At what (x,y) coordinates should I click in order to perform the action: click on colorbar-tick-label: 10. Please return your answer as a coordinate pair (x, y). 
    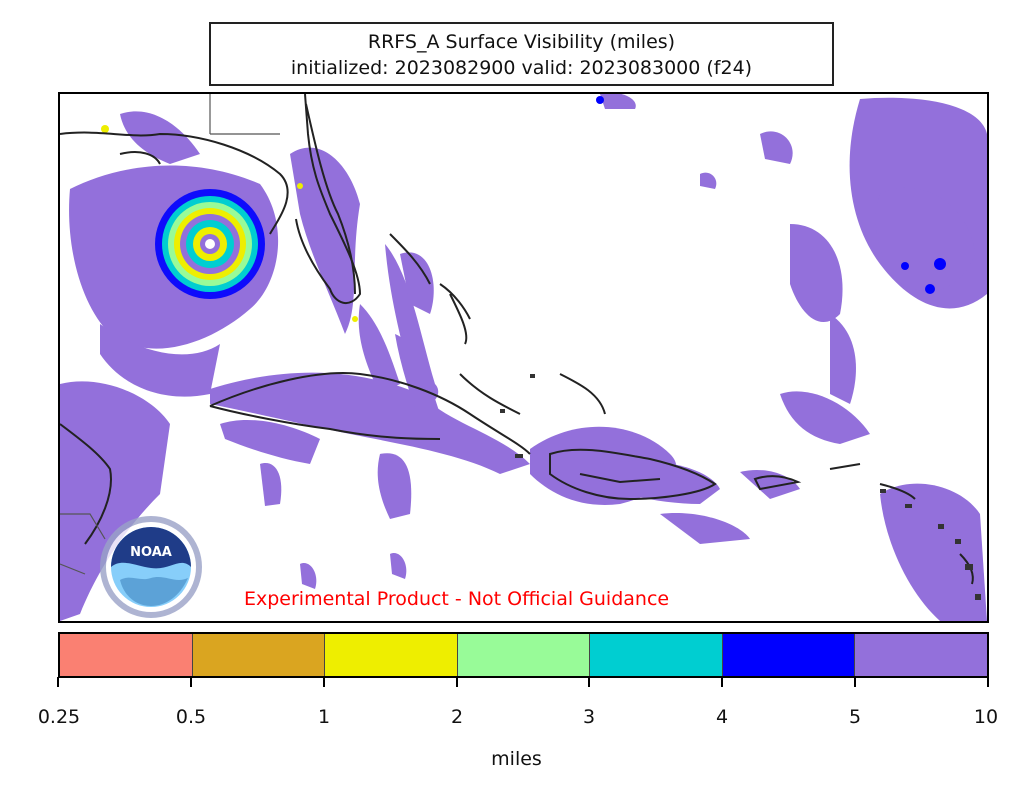
    Looking at the image, I should click on (986, 717).